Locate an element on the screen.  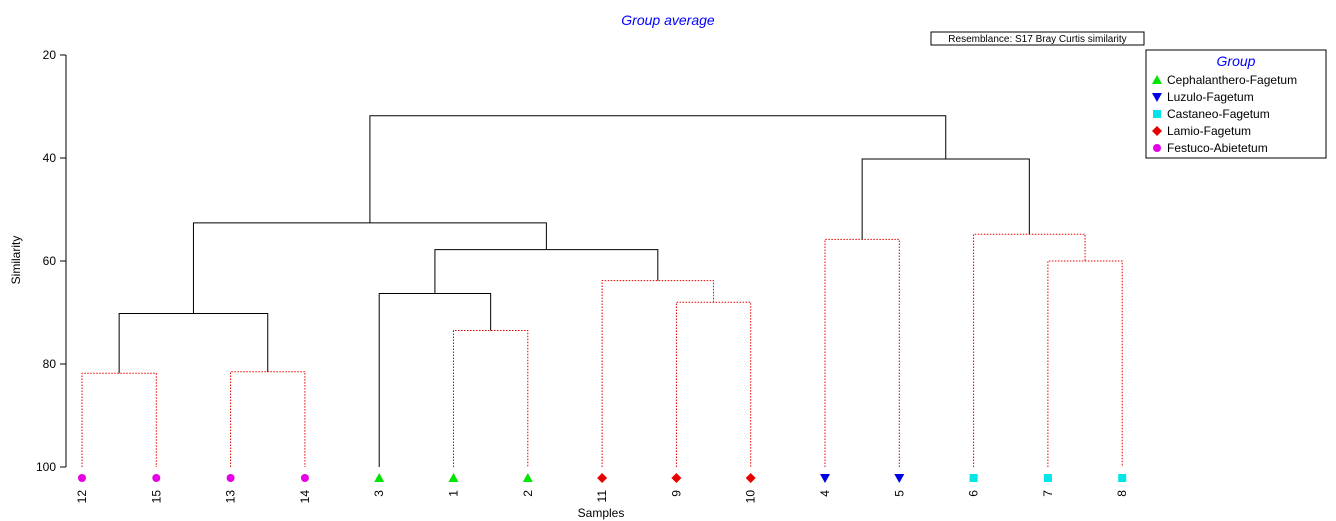
legend-item-label: Castaneo-Fagetum is located at coordinates (1218, 114).